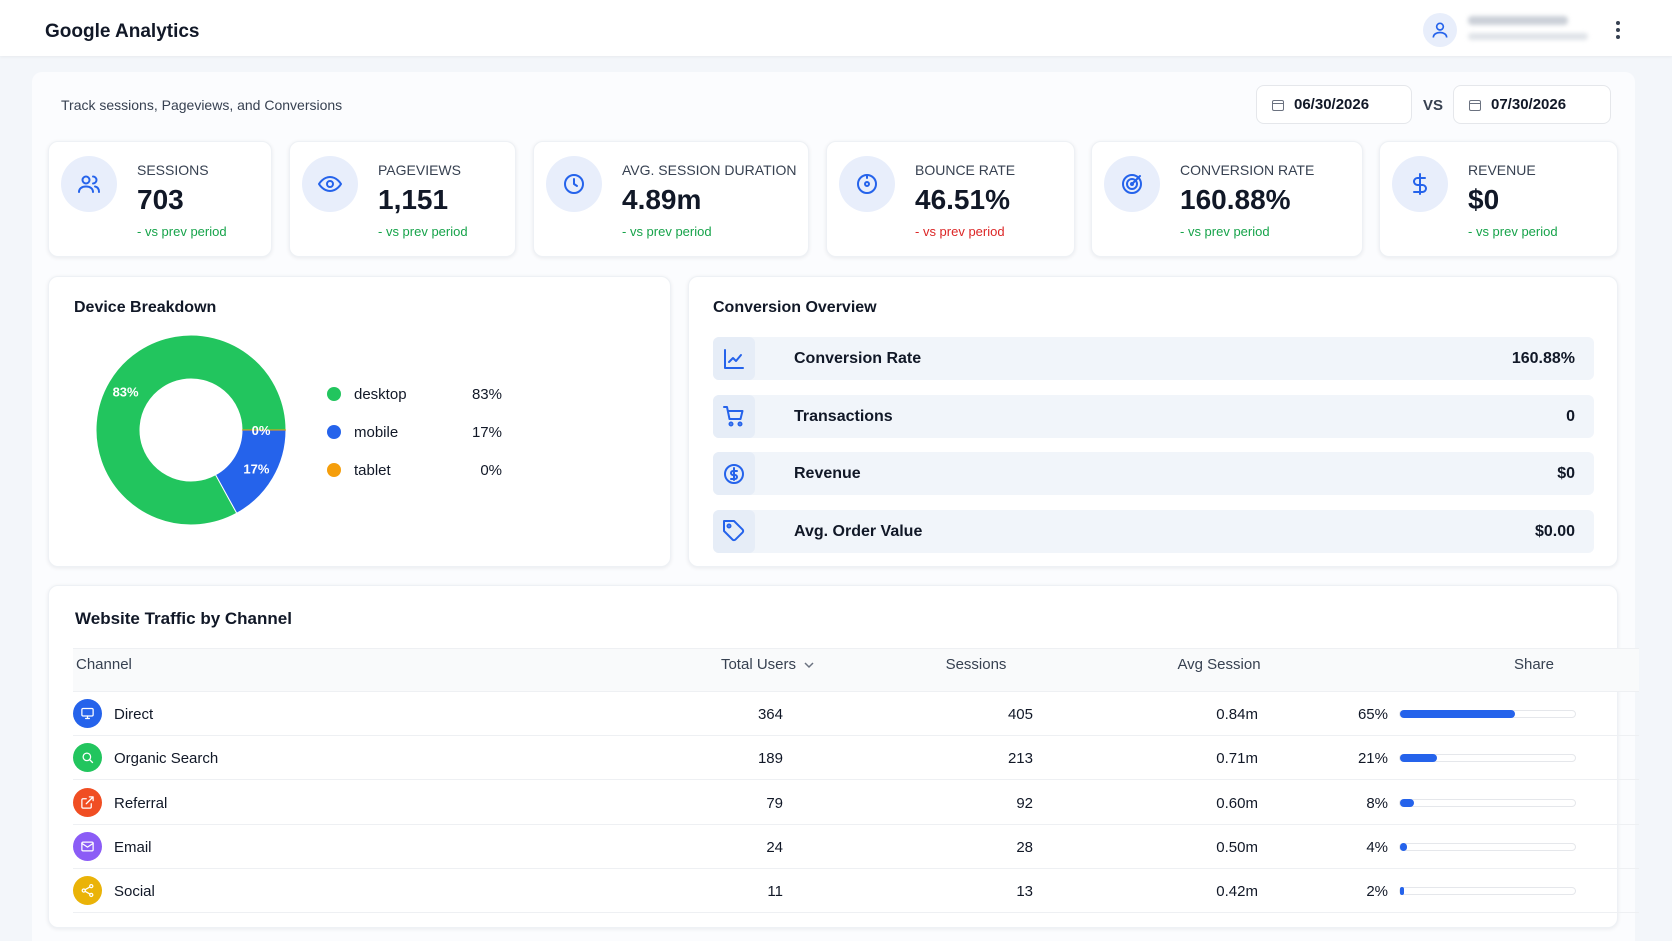 This screenshot has height=941, width=1672. Describe the element at coordinates (166, 759) in the screenshot. I see `channel-name: Organic Search` at that location.